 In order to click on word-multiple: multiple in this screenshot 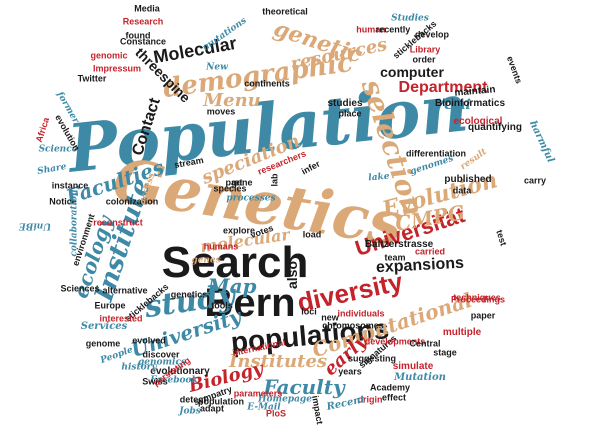, I will do `click(462, 332)`.